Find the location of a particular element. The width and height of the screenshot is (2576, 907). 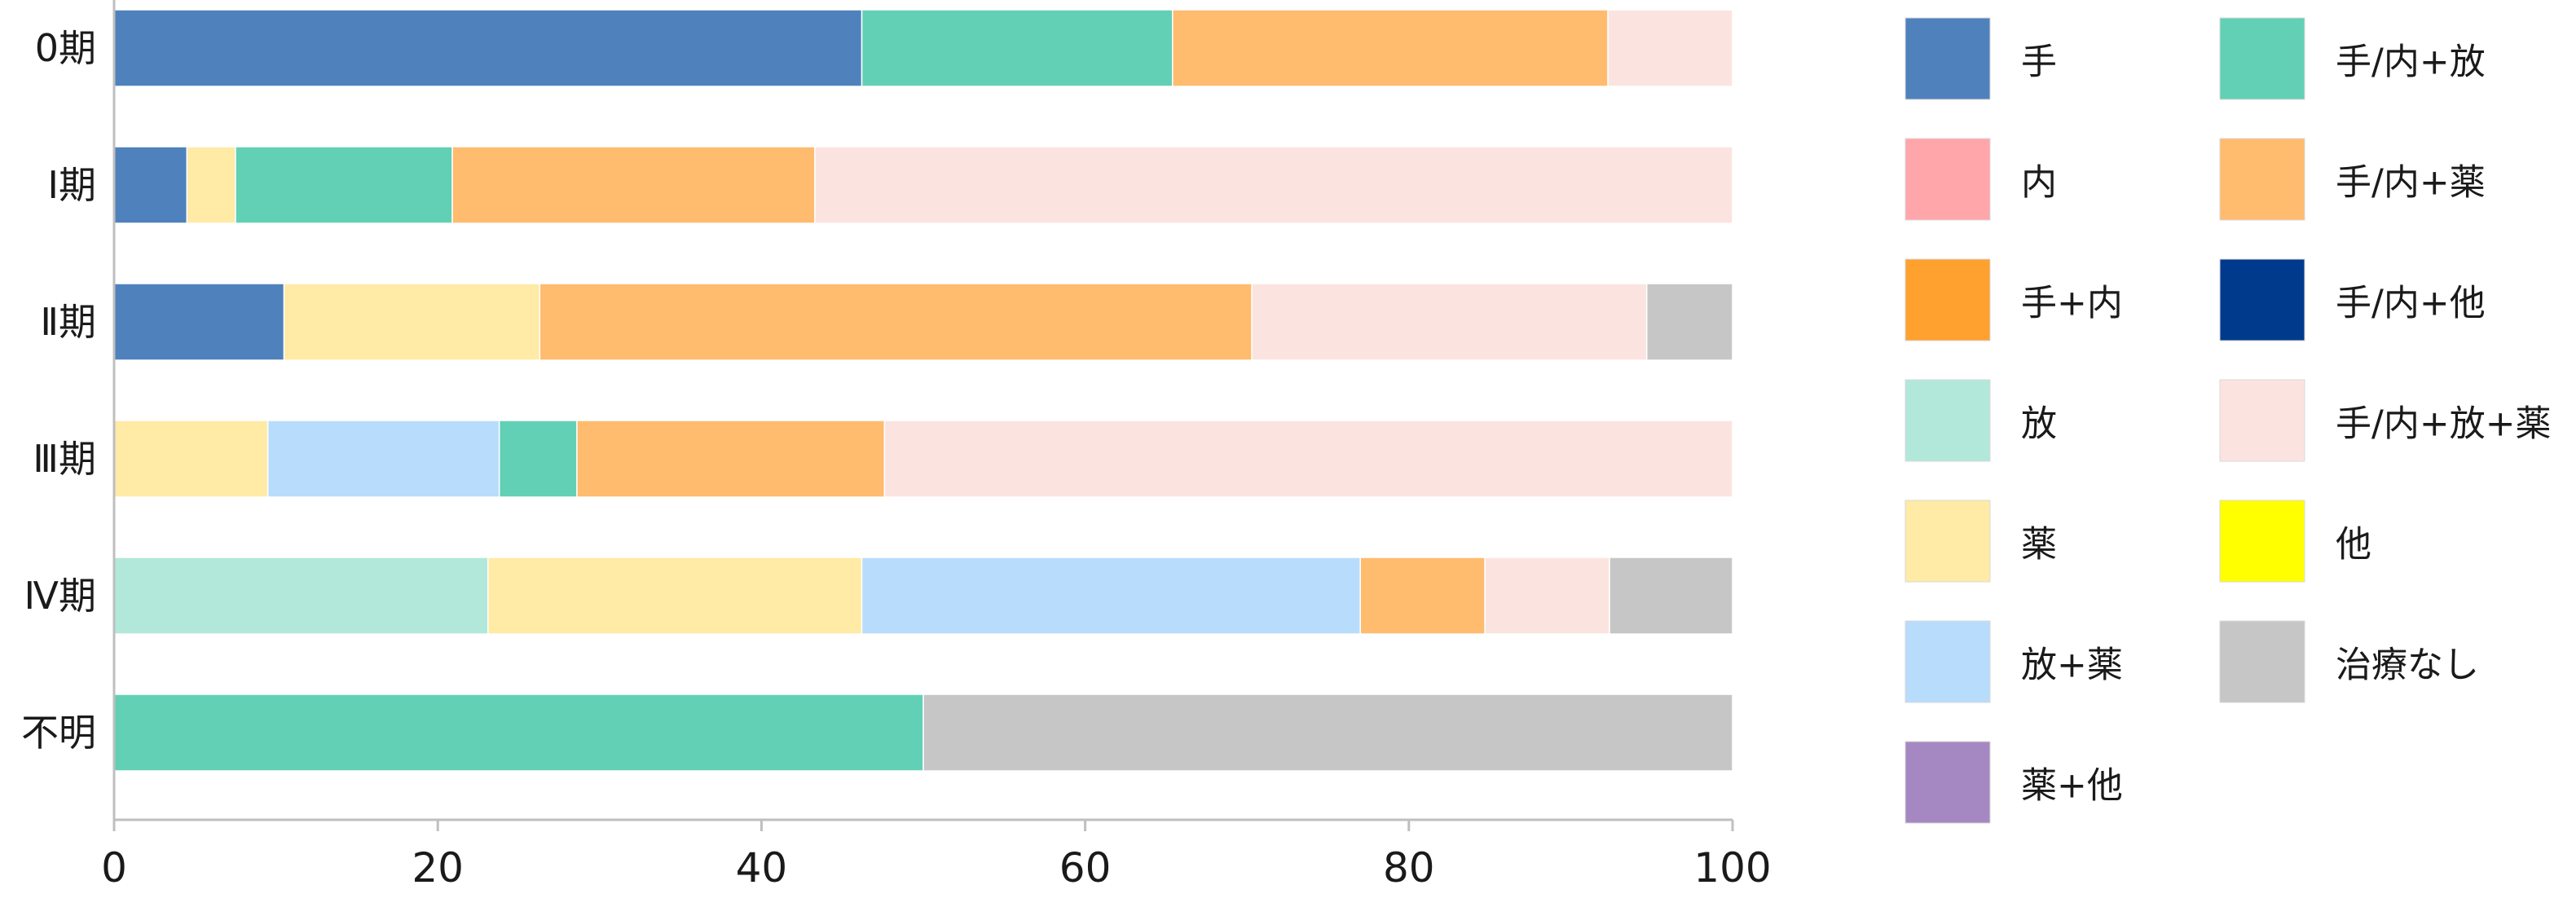

legend-label: 他 is located at coordinates (2354, 545).